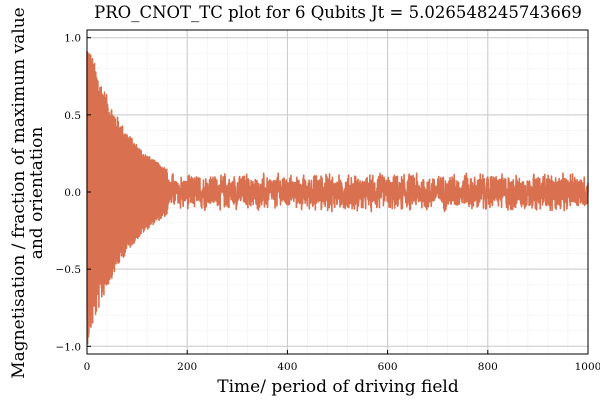 This screenshot has height=400, width=600. What do you see at coordinates (488, 367) in the screenshot?
I see `x-tick-label: 800` at bounding box center [488, 367].